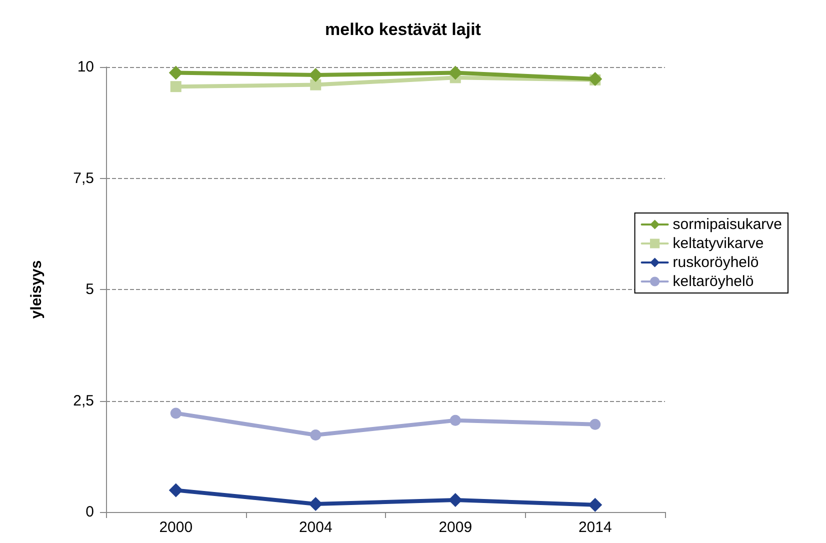 The image size is (826, 543). Describe the element at coordinates (403, 29) in the screenshot. I see `chart-title: melko kestävät lajit` at that location.